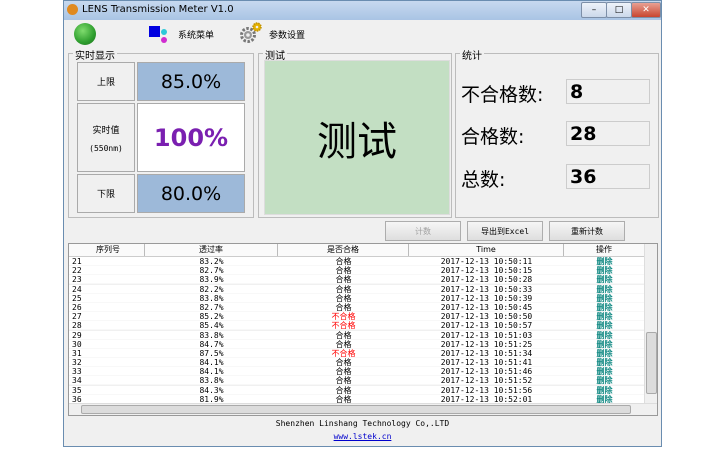  I want to click on serial-cell: 25, so click(77, 298).